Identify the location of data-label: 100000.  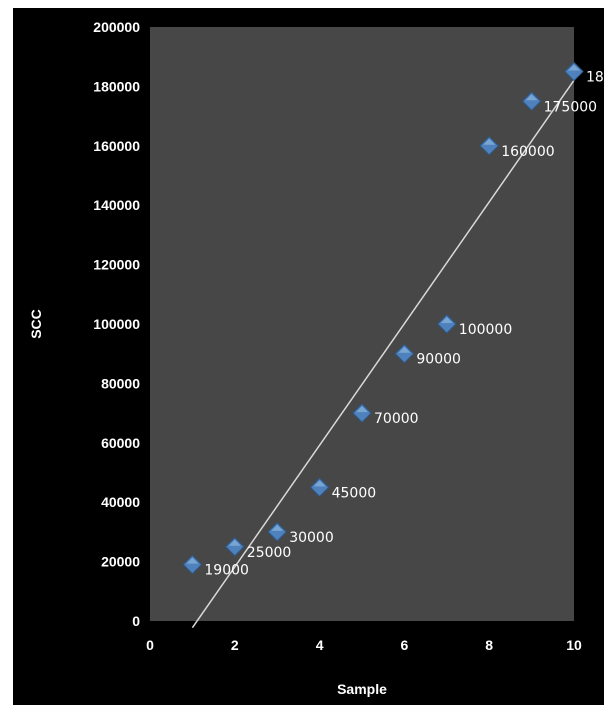
(485, 330).